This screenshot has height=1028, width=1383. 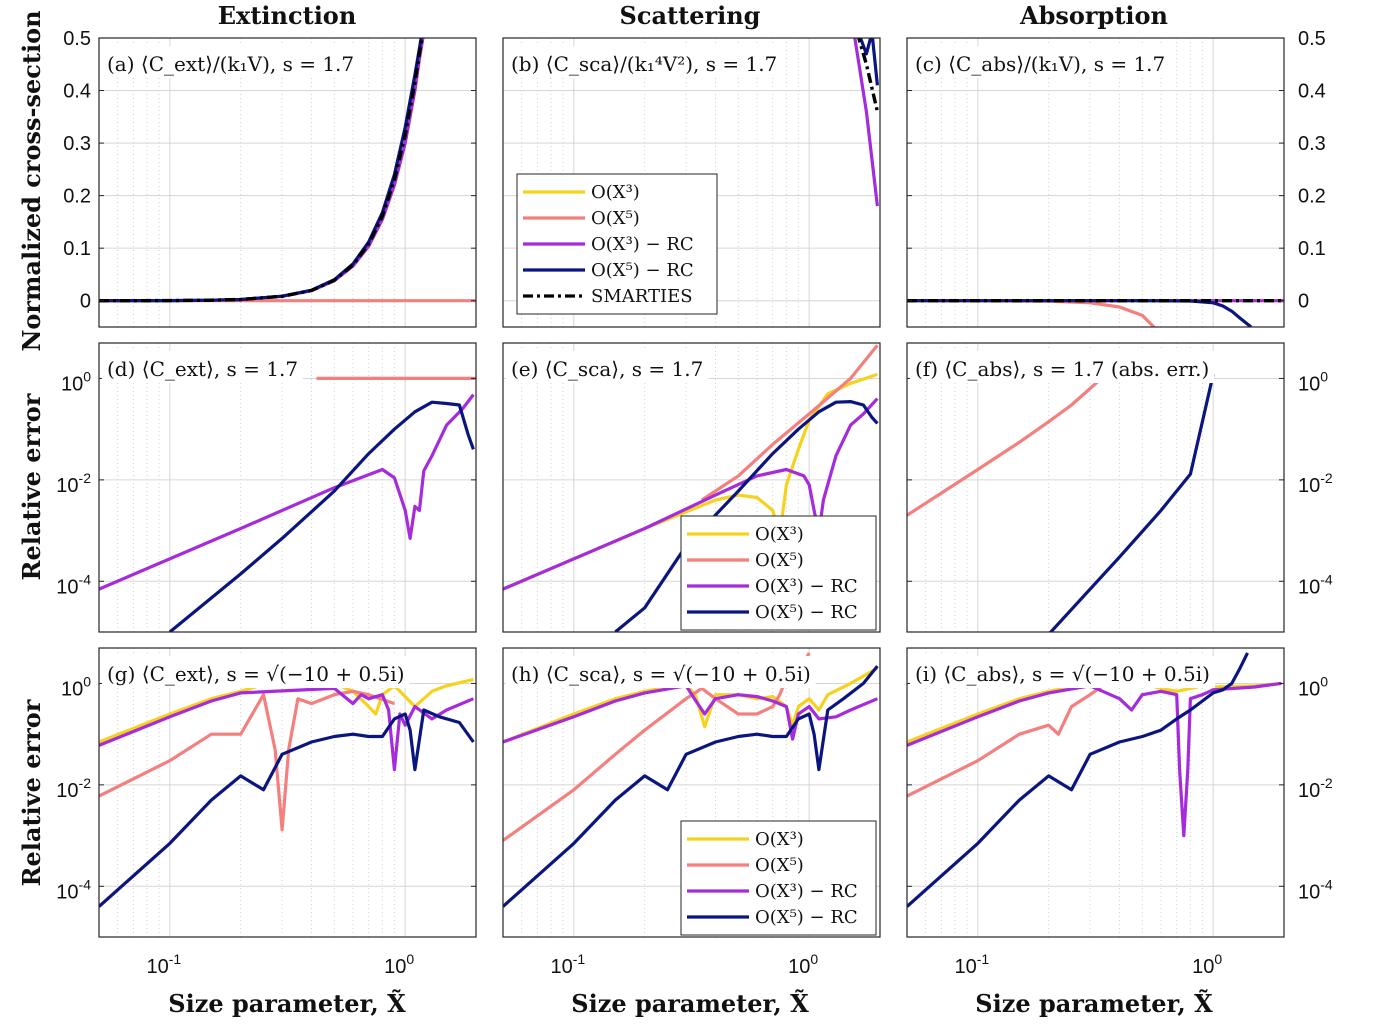 I want to click on column-title-absorption: Absorption, so click(x=1093, y=15).